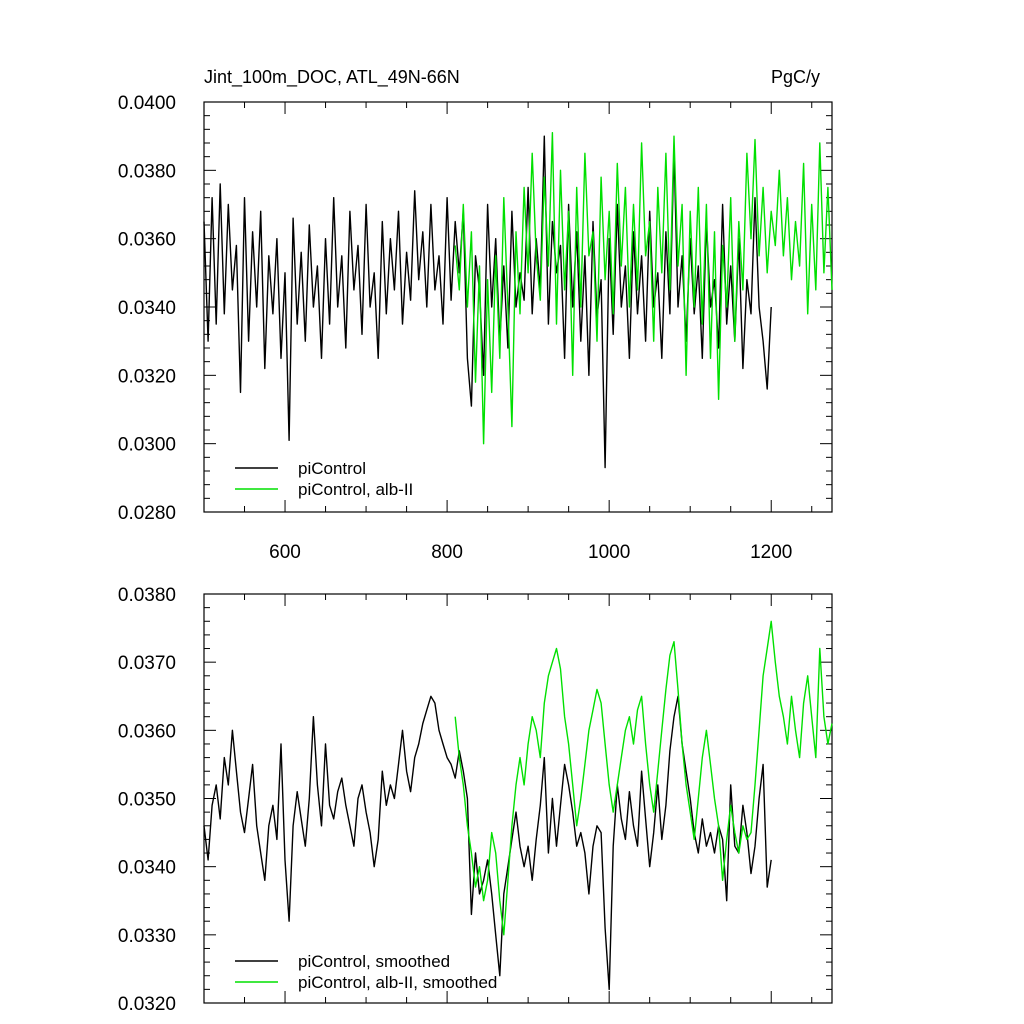  I want to click on unit-label: PgC/y, so click(795, 77).